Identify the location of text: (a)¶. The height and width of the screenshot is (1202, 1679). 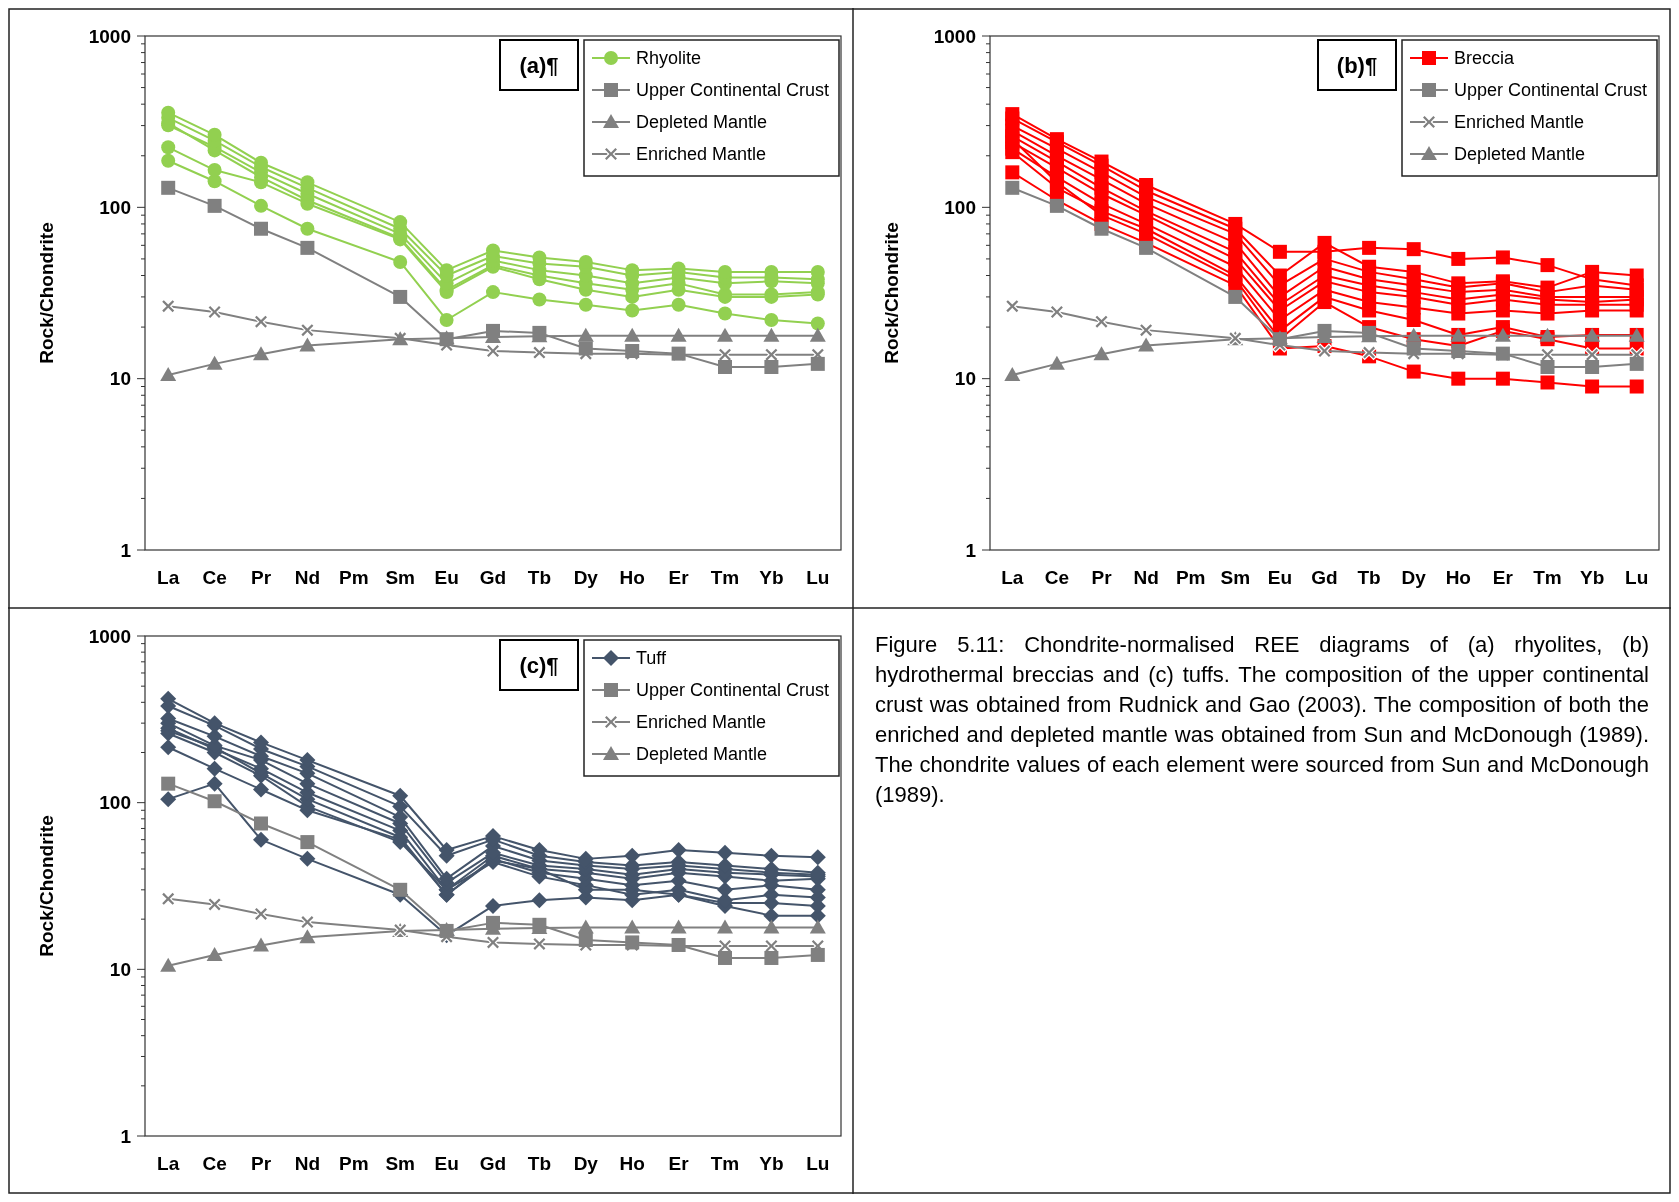
(539, 65).